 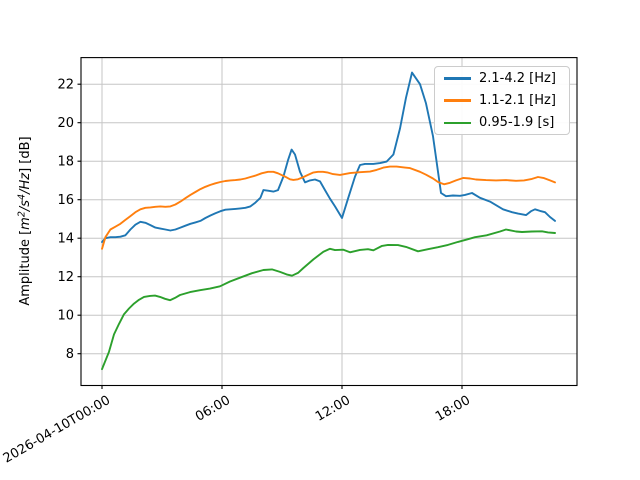 What do you see at coordinates (65, 85) in the screenshot?
I see `y-tick-label: 22` at bounding box center [65, 85].